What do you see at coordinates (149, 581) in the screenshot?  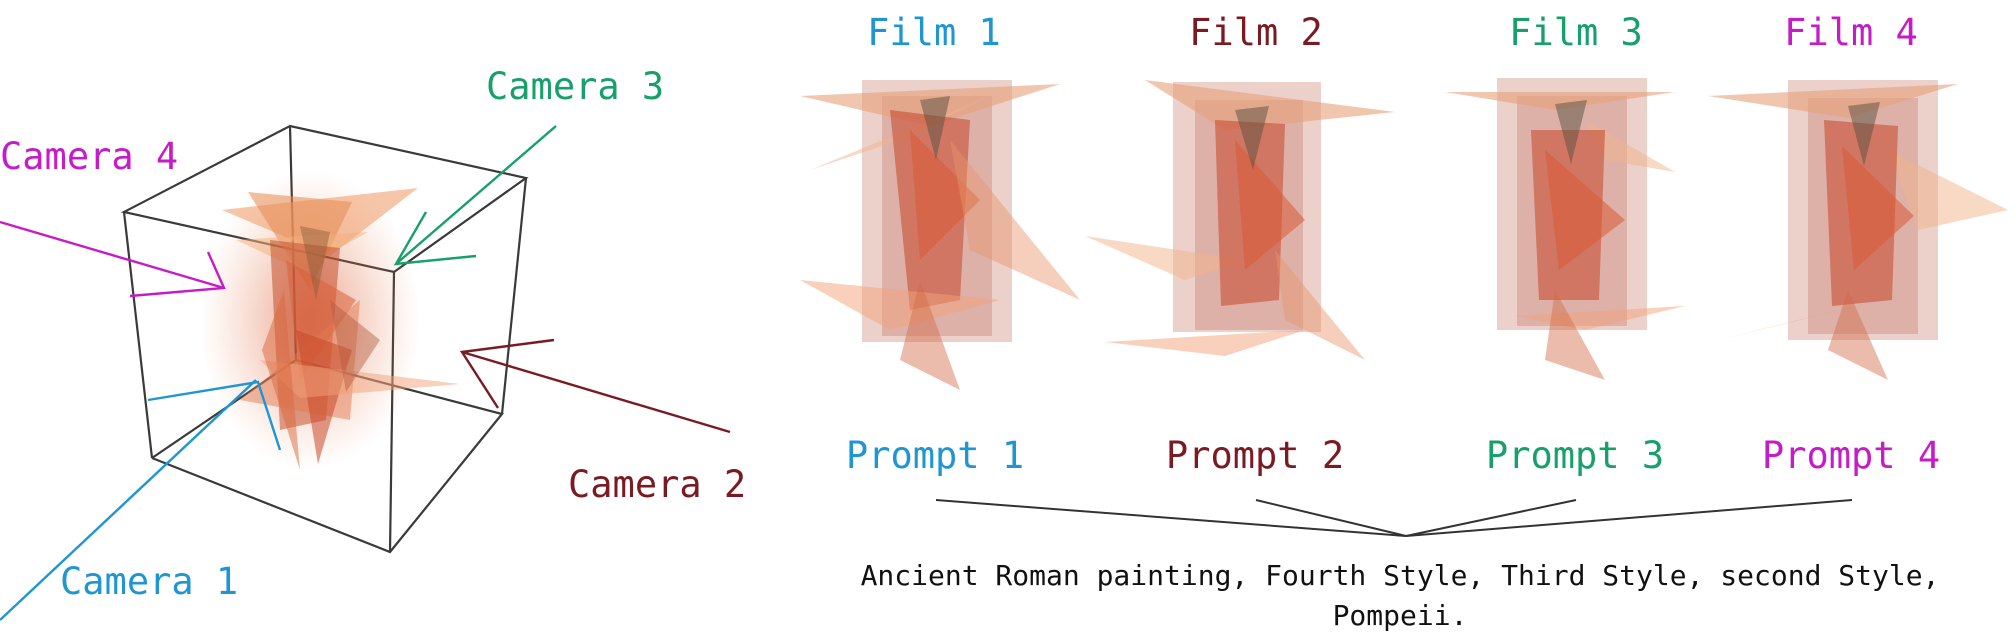 I see `camera-label-1: Camera 1` at bounding box center [149, 581].